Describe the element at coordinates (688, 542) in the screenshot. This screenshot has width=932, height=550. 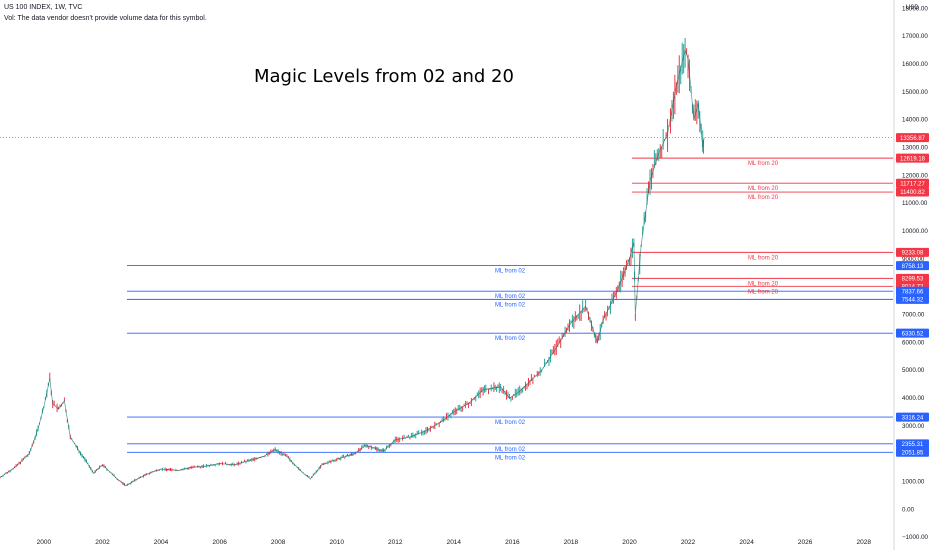
I see `x-tick-label: 2022` at that location.